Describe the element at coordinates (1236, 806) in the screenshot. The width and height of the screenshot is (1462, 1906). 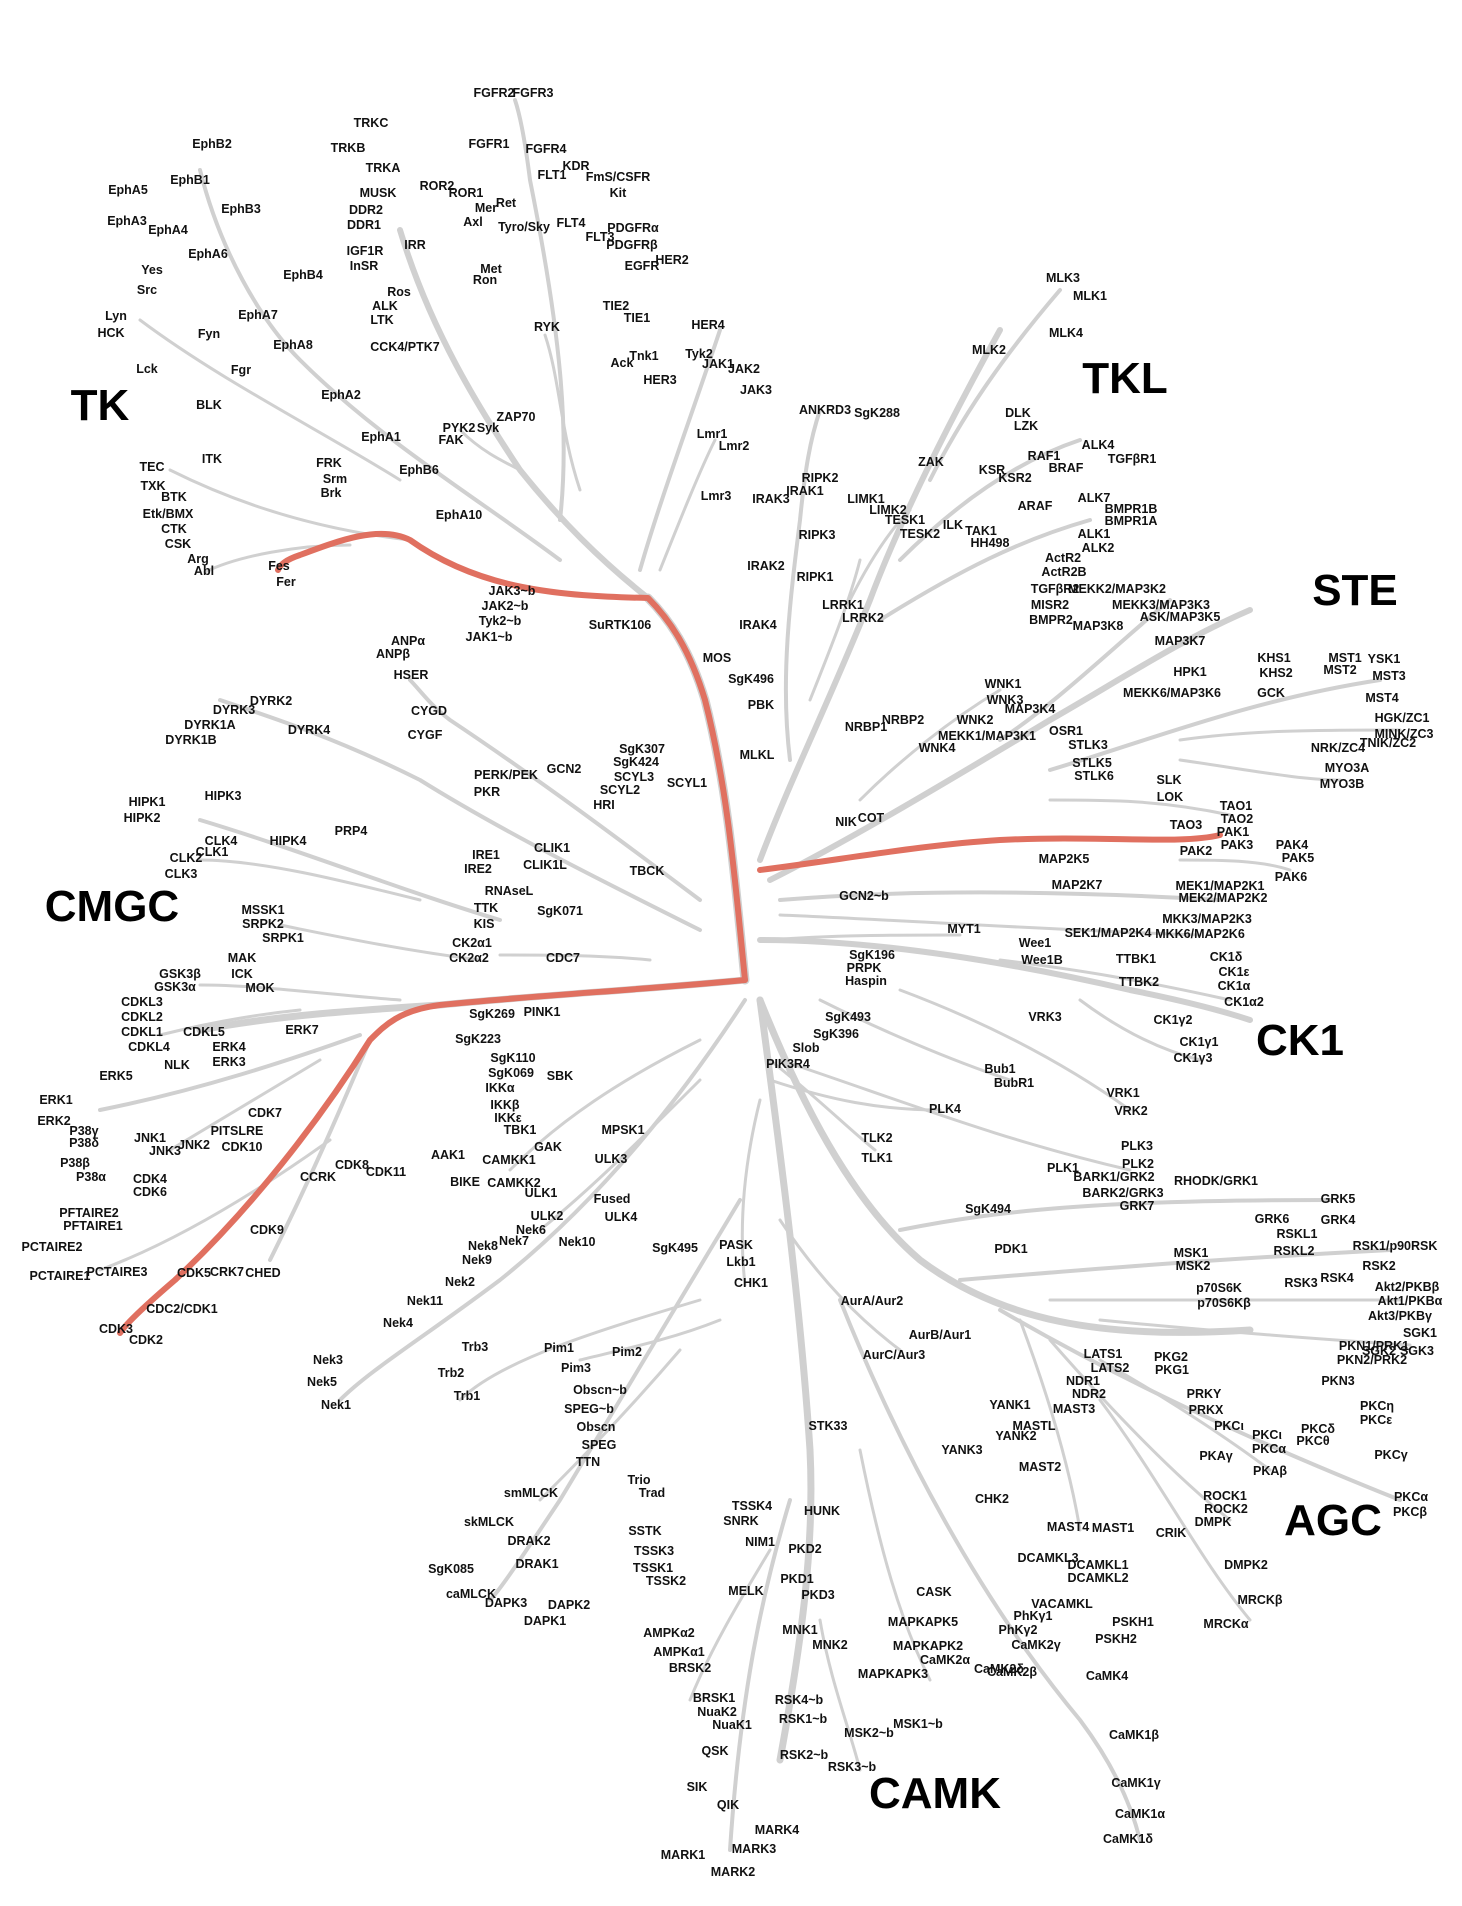
I see `kinase-label: TAO1` at that location.